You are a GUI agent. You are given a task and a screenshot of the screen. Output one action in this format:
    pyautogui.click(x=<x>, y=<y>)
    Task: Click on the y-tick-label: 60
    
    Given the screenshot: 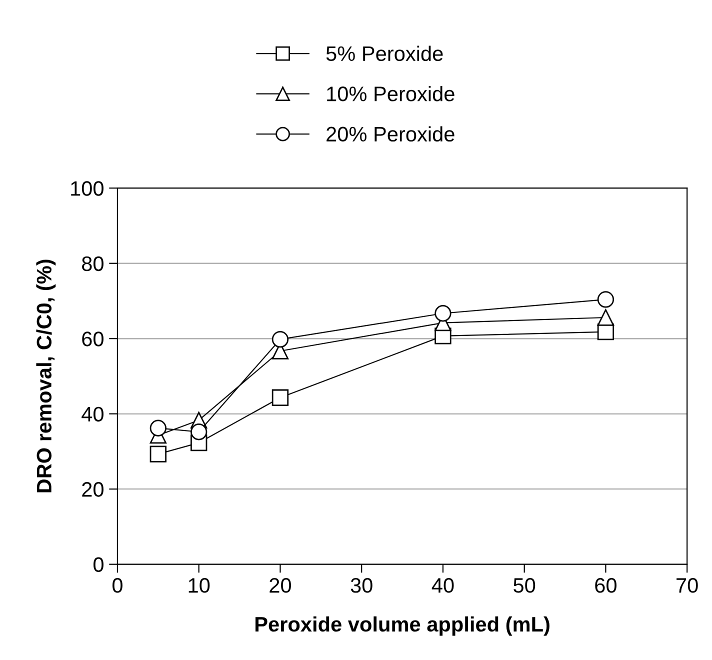 What is the action you would take?
    pyautogui.click(x=93, y=339)
    